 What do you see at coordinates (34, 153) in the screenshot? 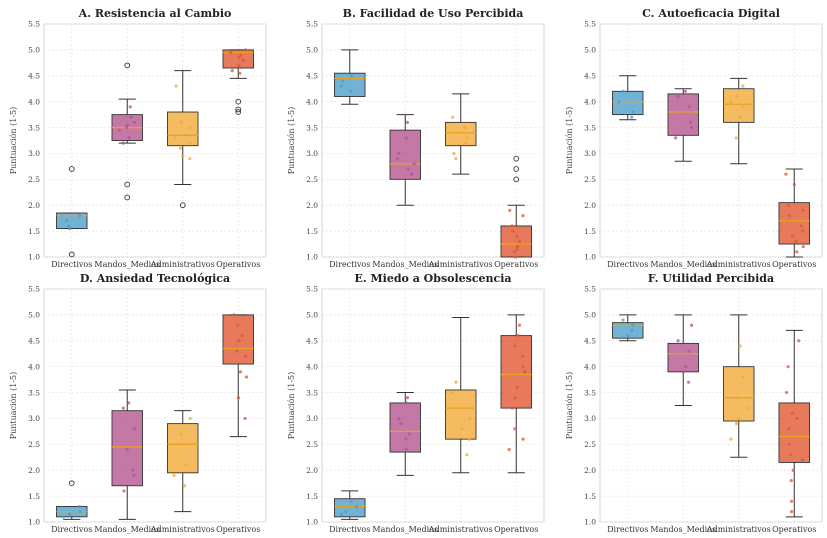
I see `y-tick-label: 3.0` at bounding box center [34, 153].